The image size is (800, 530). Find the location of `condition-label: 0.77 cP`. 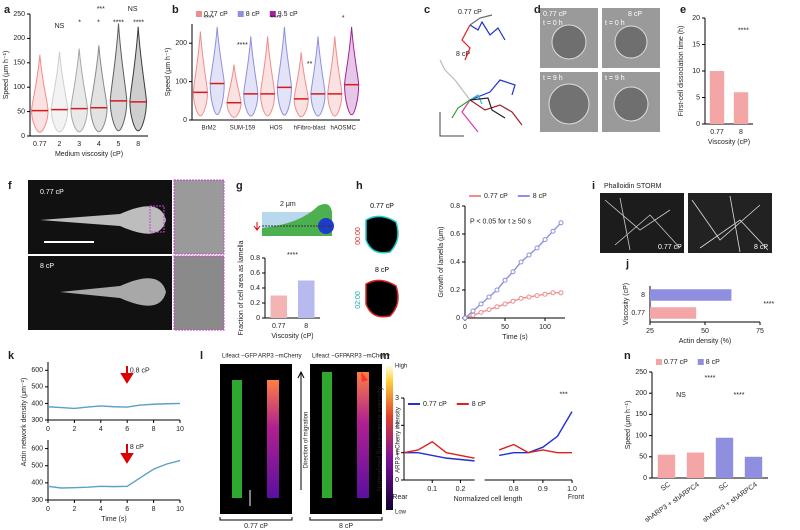

condition-label: 0.77 cP is located at coordinates (256, 526).